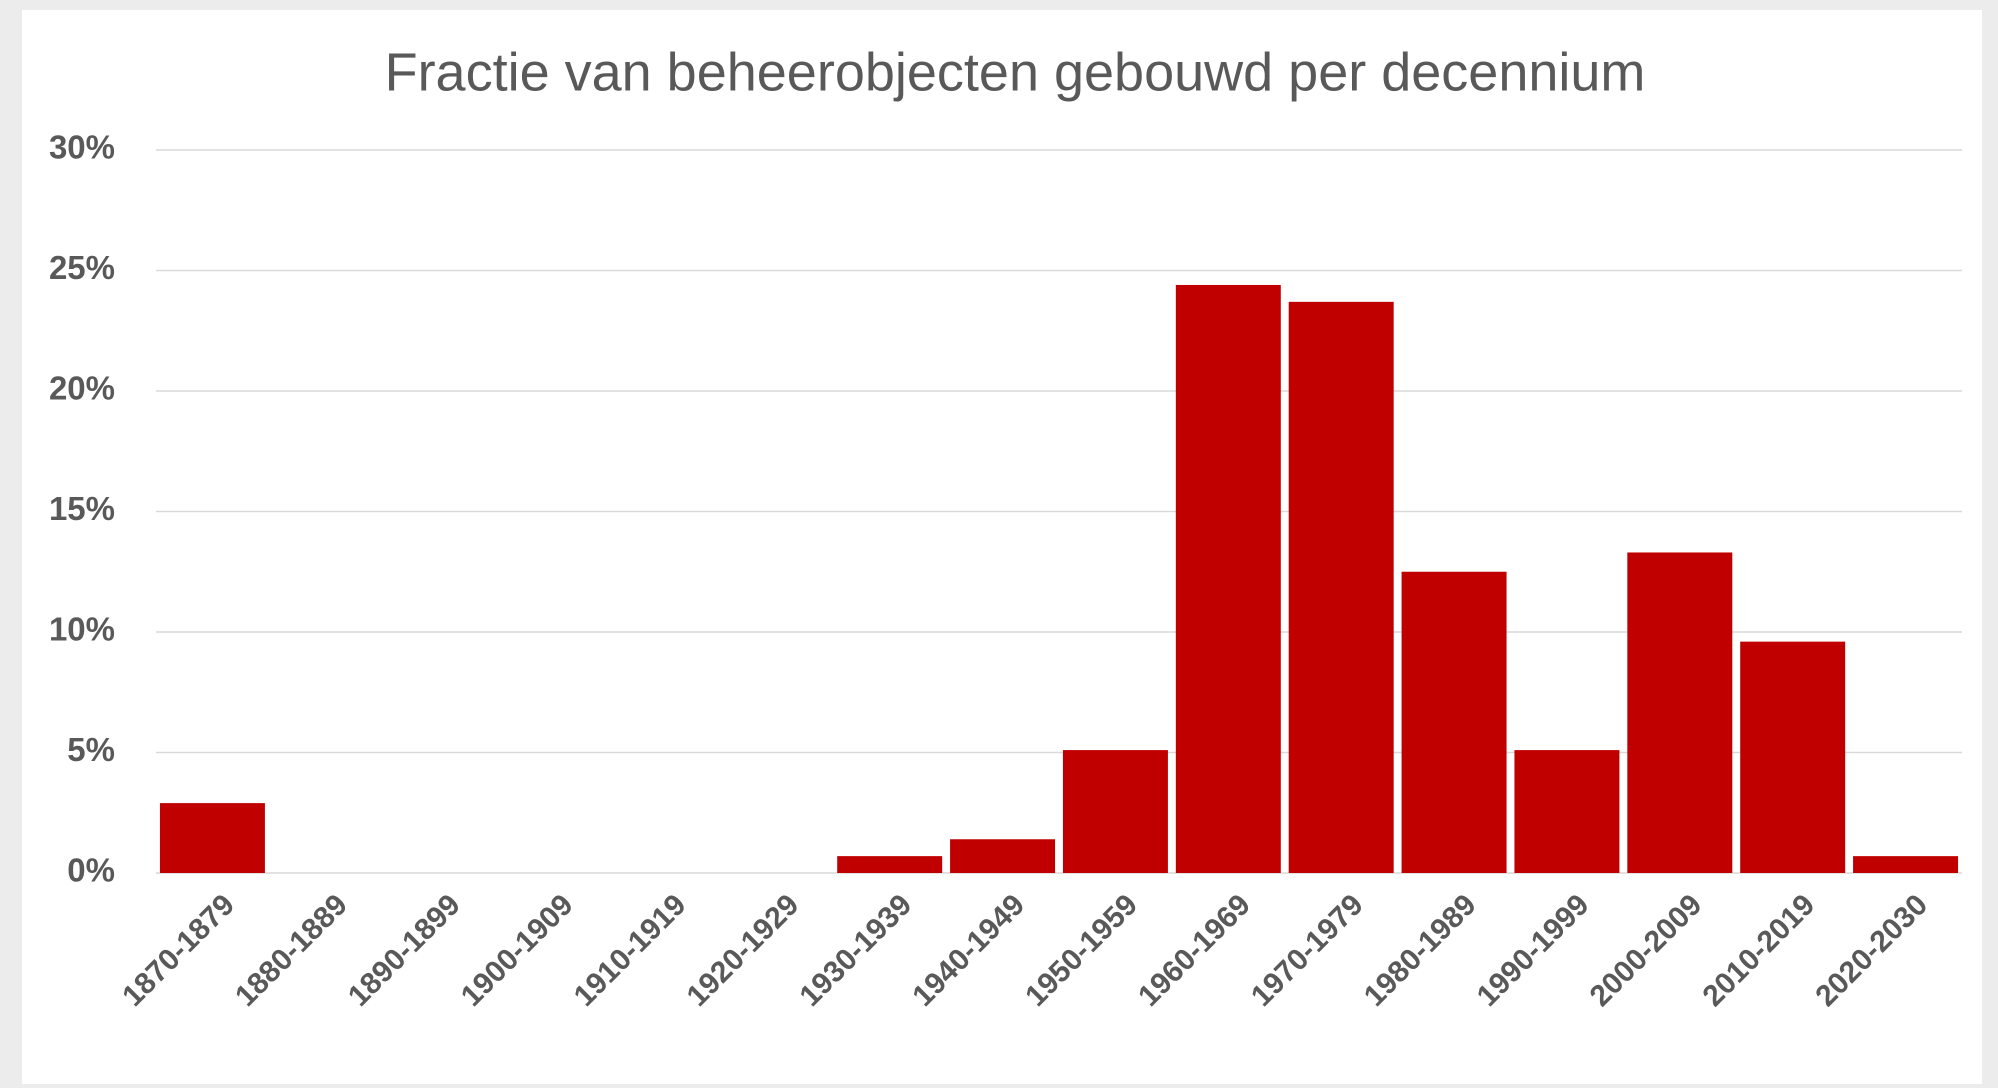 The height and width of the screenshot is (1088, 1998). Describe the element at coordinates (82, 267) in the screenshot. I see `y-tick-label: 25%` at that location.